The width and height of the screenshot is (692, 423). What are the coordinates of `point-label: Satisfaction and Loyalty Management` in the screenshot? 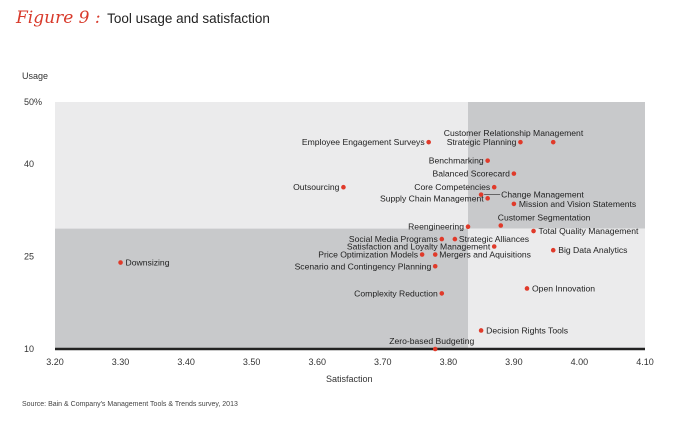 It's located at (419, 246).